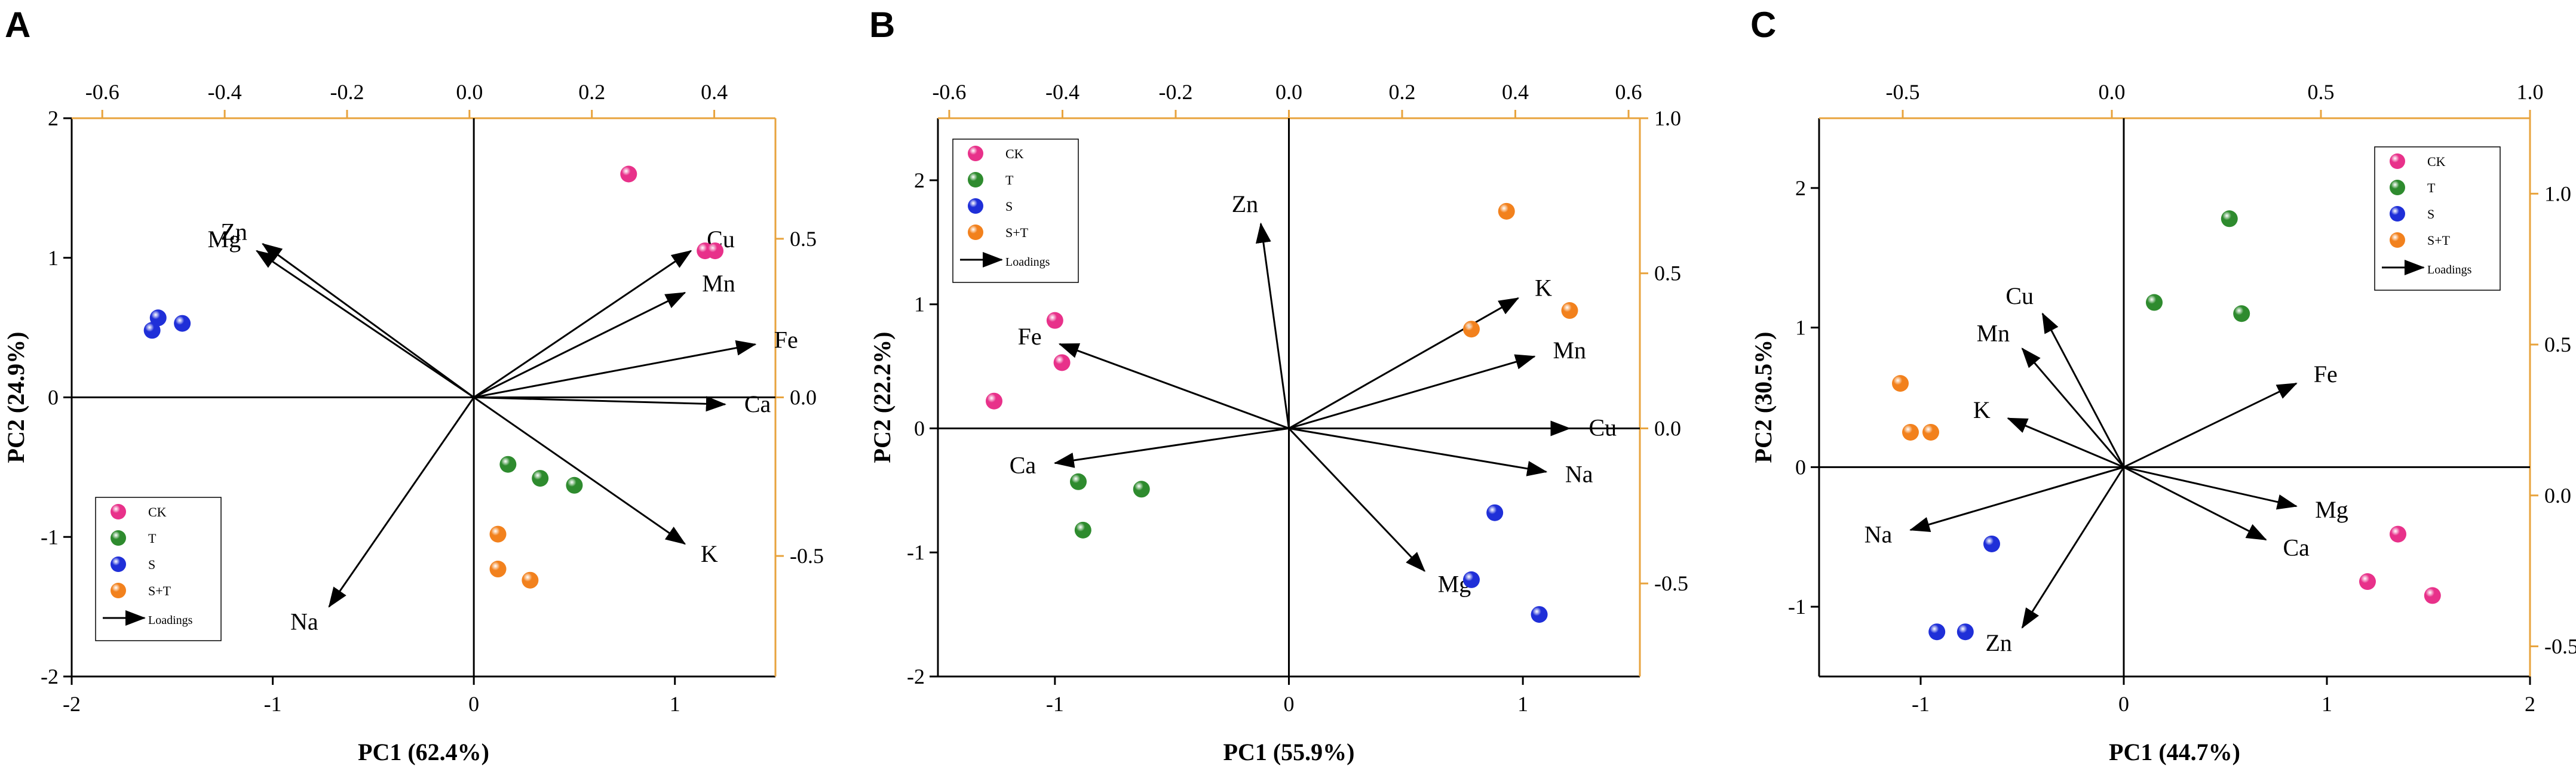 The width and height of the screenshot is (2576, 778). What do you see at coordinates (1175, 92) in the screenshot?
I see `top-tick-label: -0.2` at bounding box center [1175, 92].